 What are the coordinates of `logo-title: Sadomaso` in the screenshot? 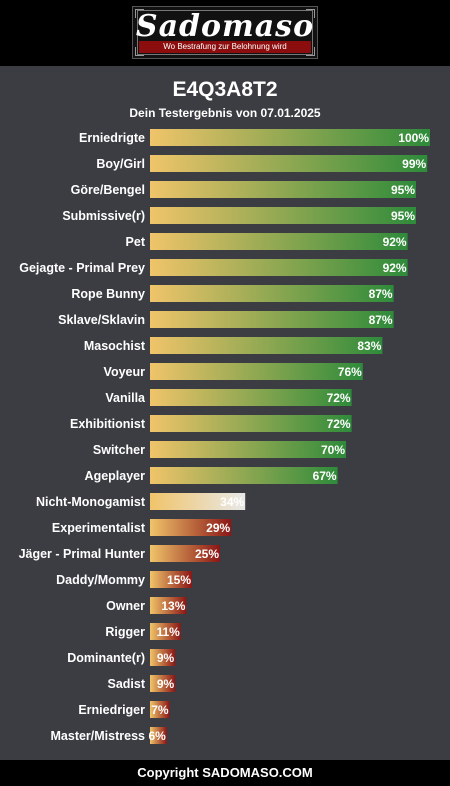 It's located at (225, 26).